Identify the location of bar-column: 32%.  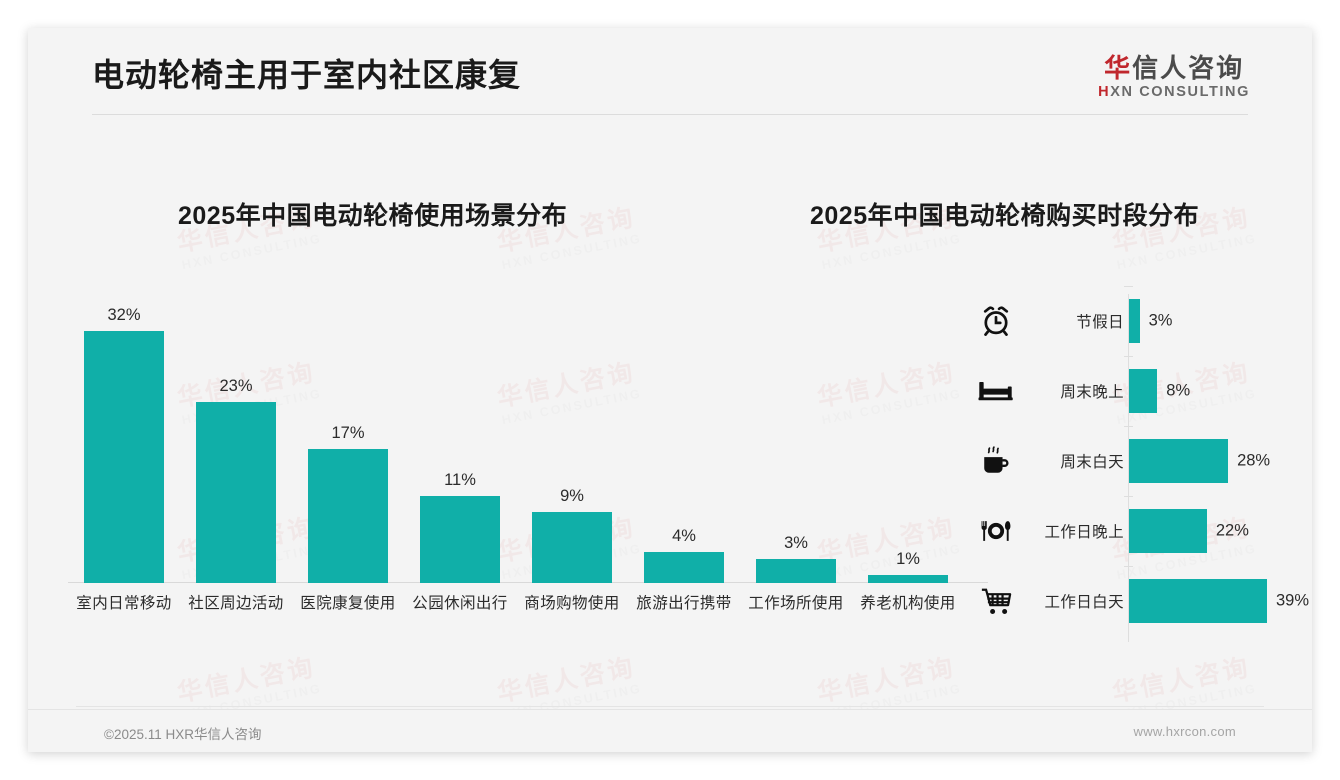
(124, 433).